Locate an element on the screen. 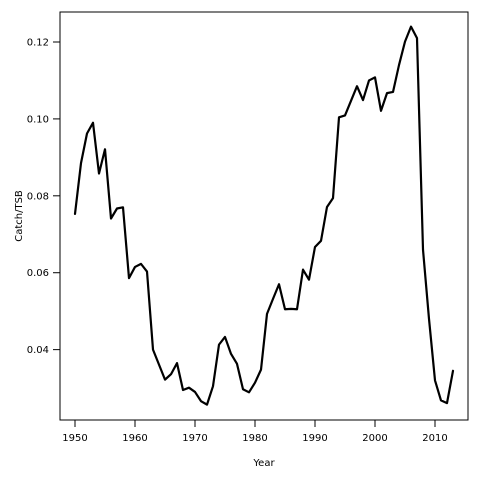 The height and width of the screenshot is (480, 480). y-tick-label: 0.10 is located at coordinates (38, 119).